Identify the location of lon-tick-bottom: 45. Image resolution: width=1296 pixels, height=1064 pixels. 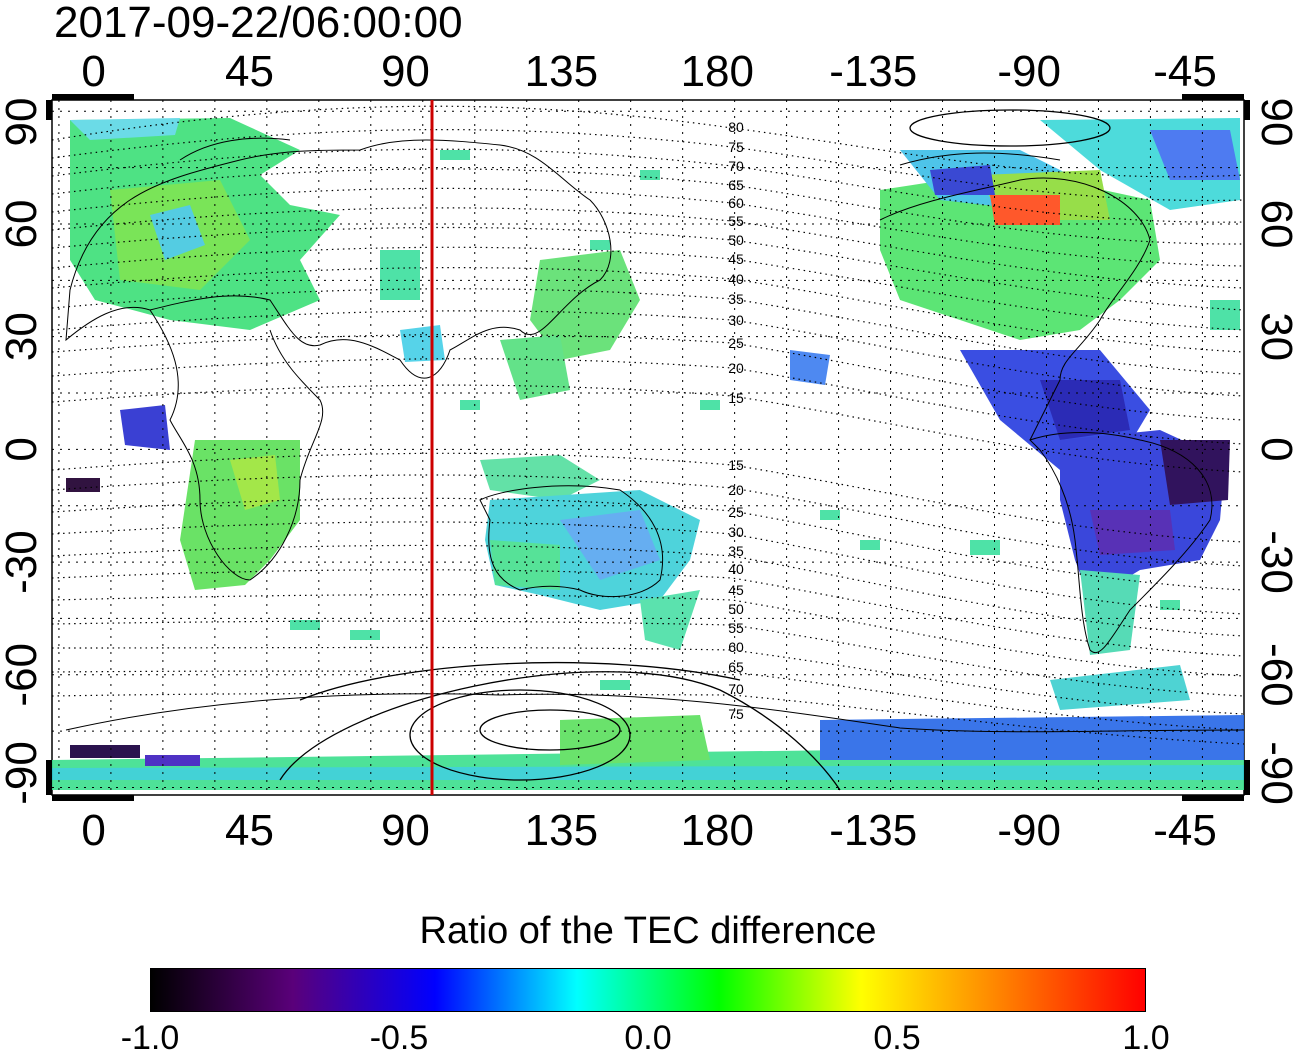
(249, 830).